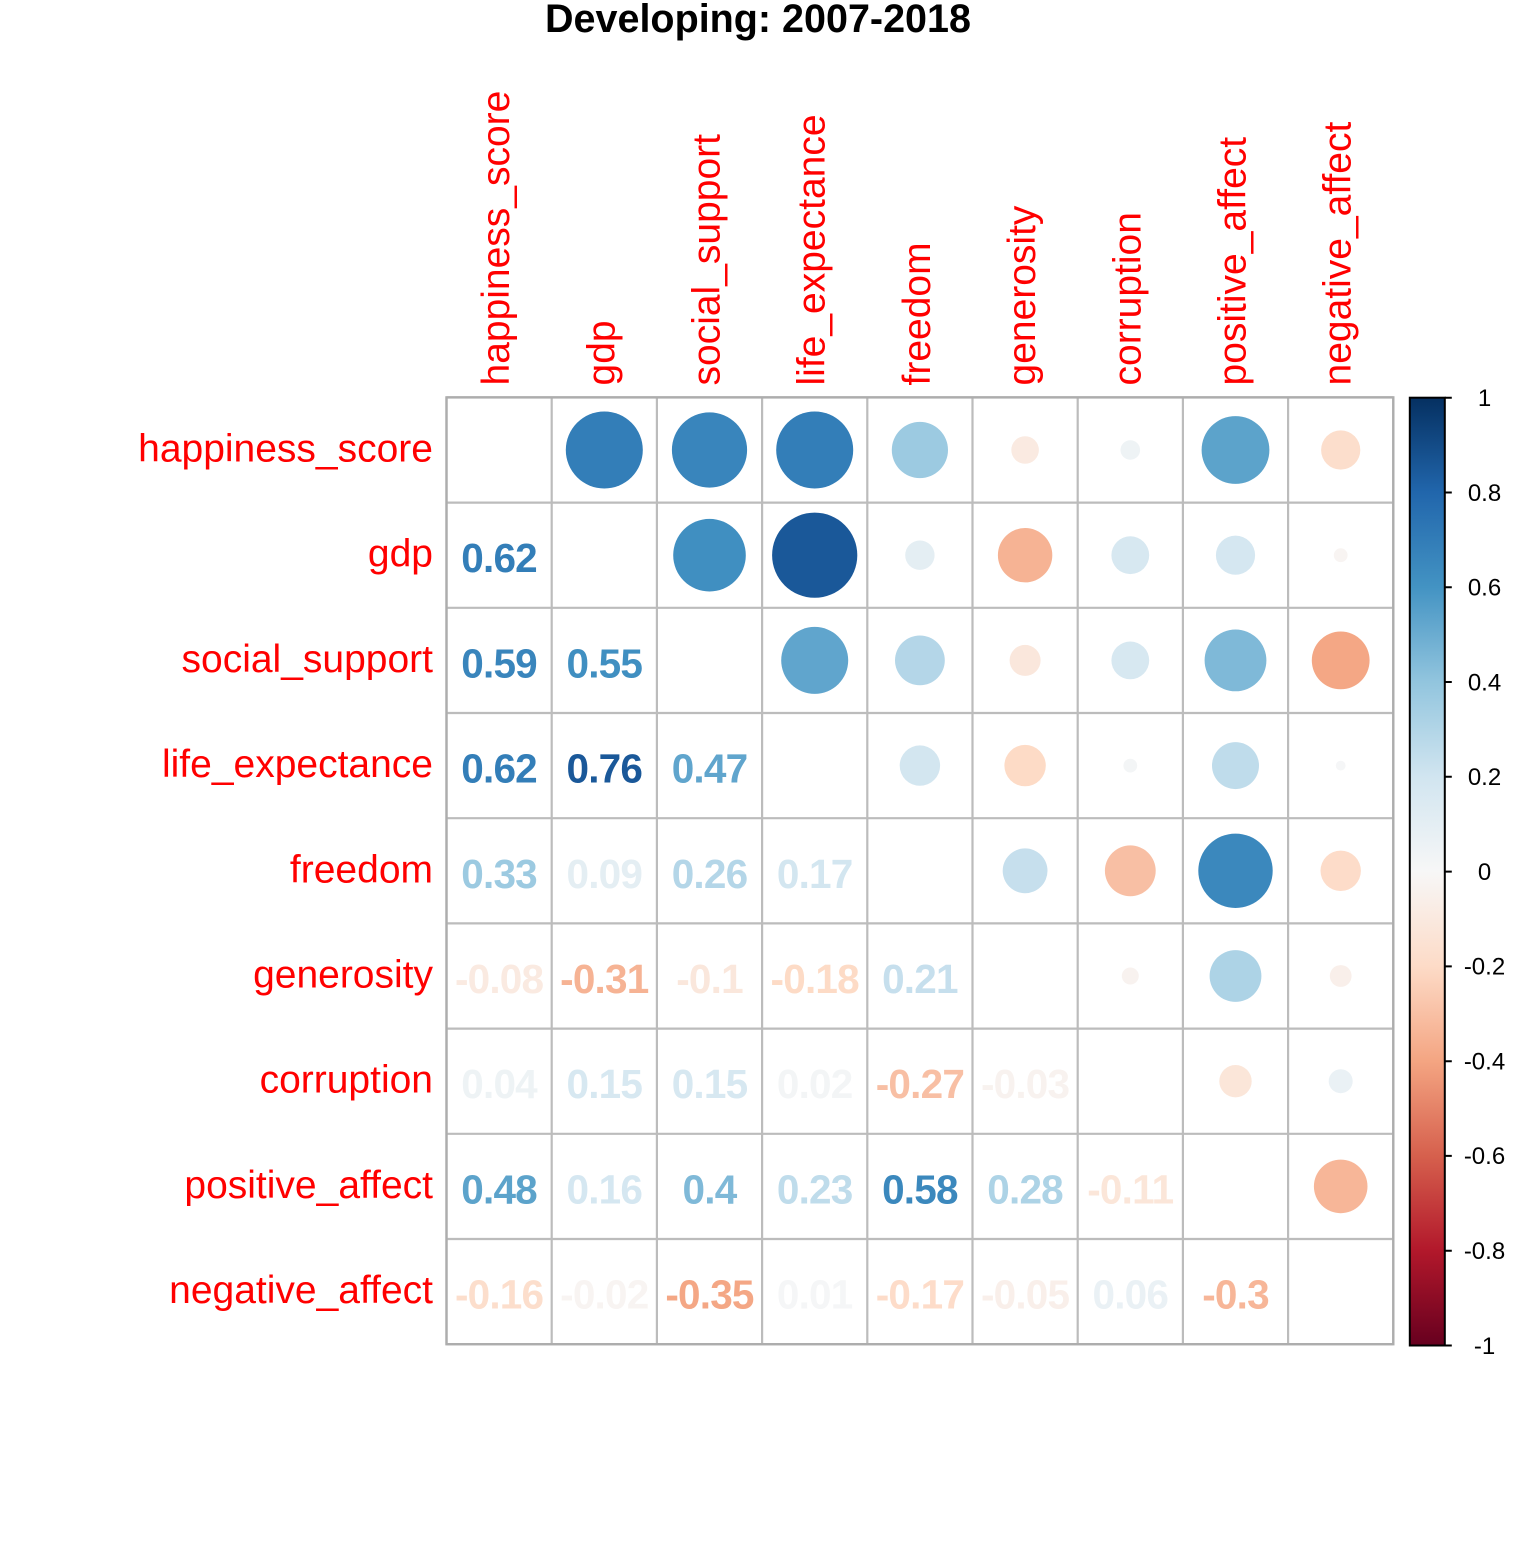  What do you see at coordinates (1484, 1346) in the screenshot?
I see `svg-text: -1` at bounding box center [1484, 1346].